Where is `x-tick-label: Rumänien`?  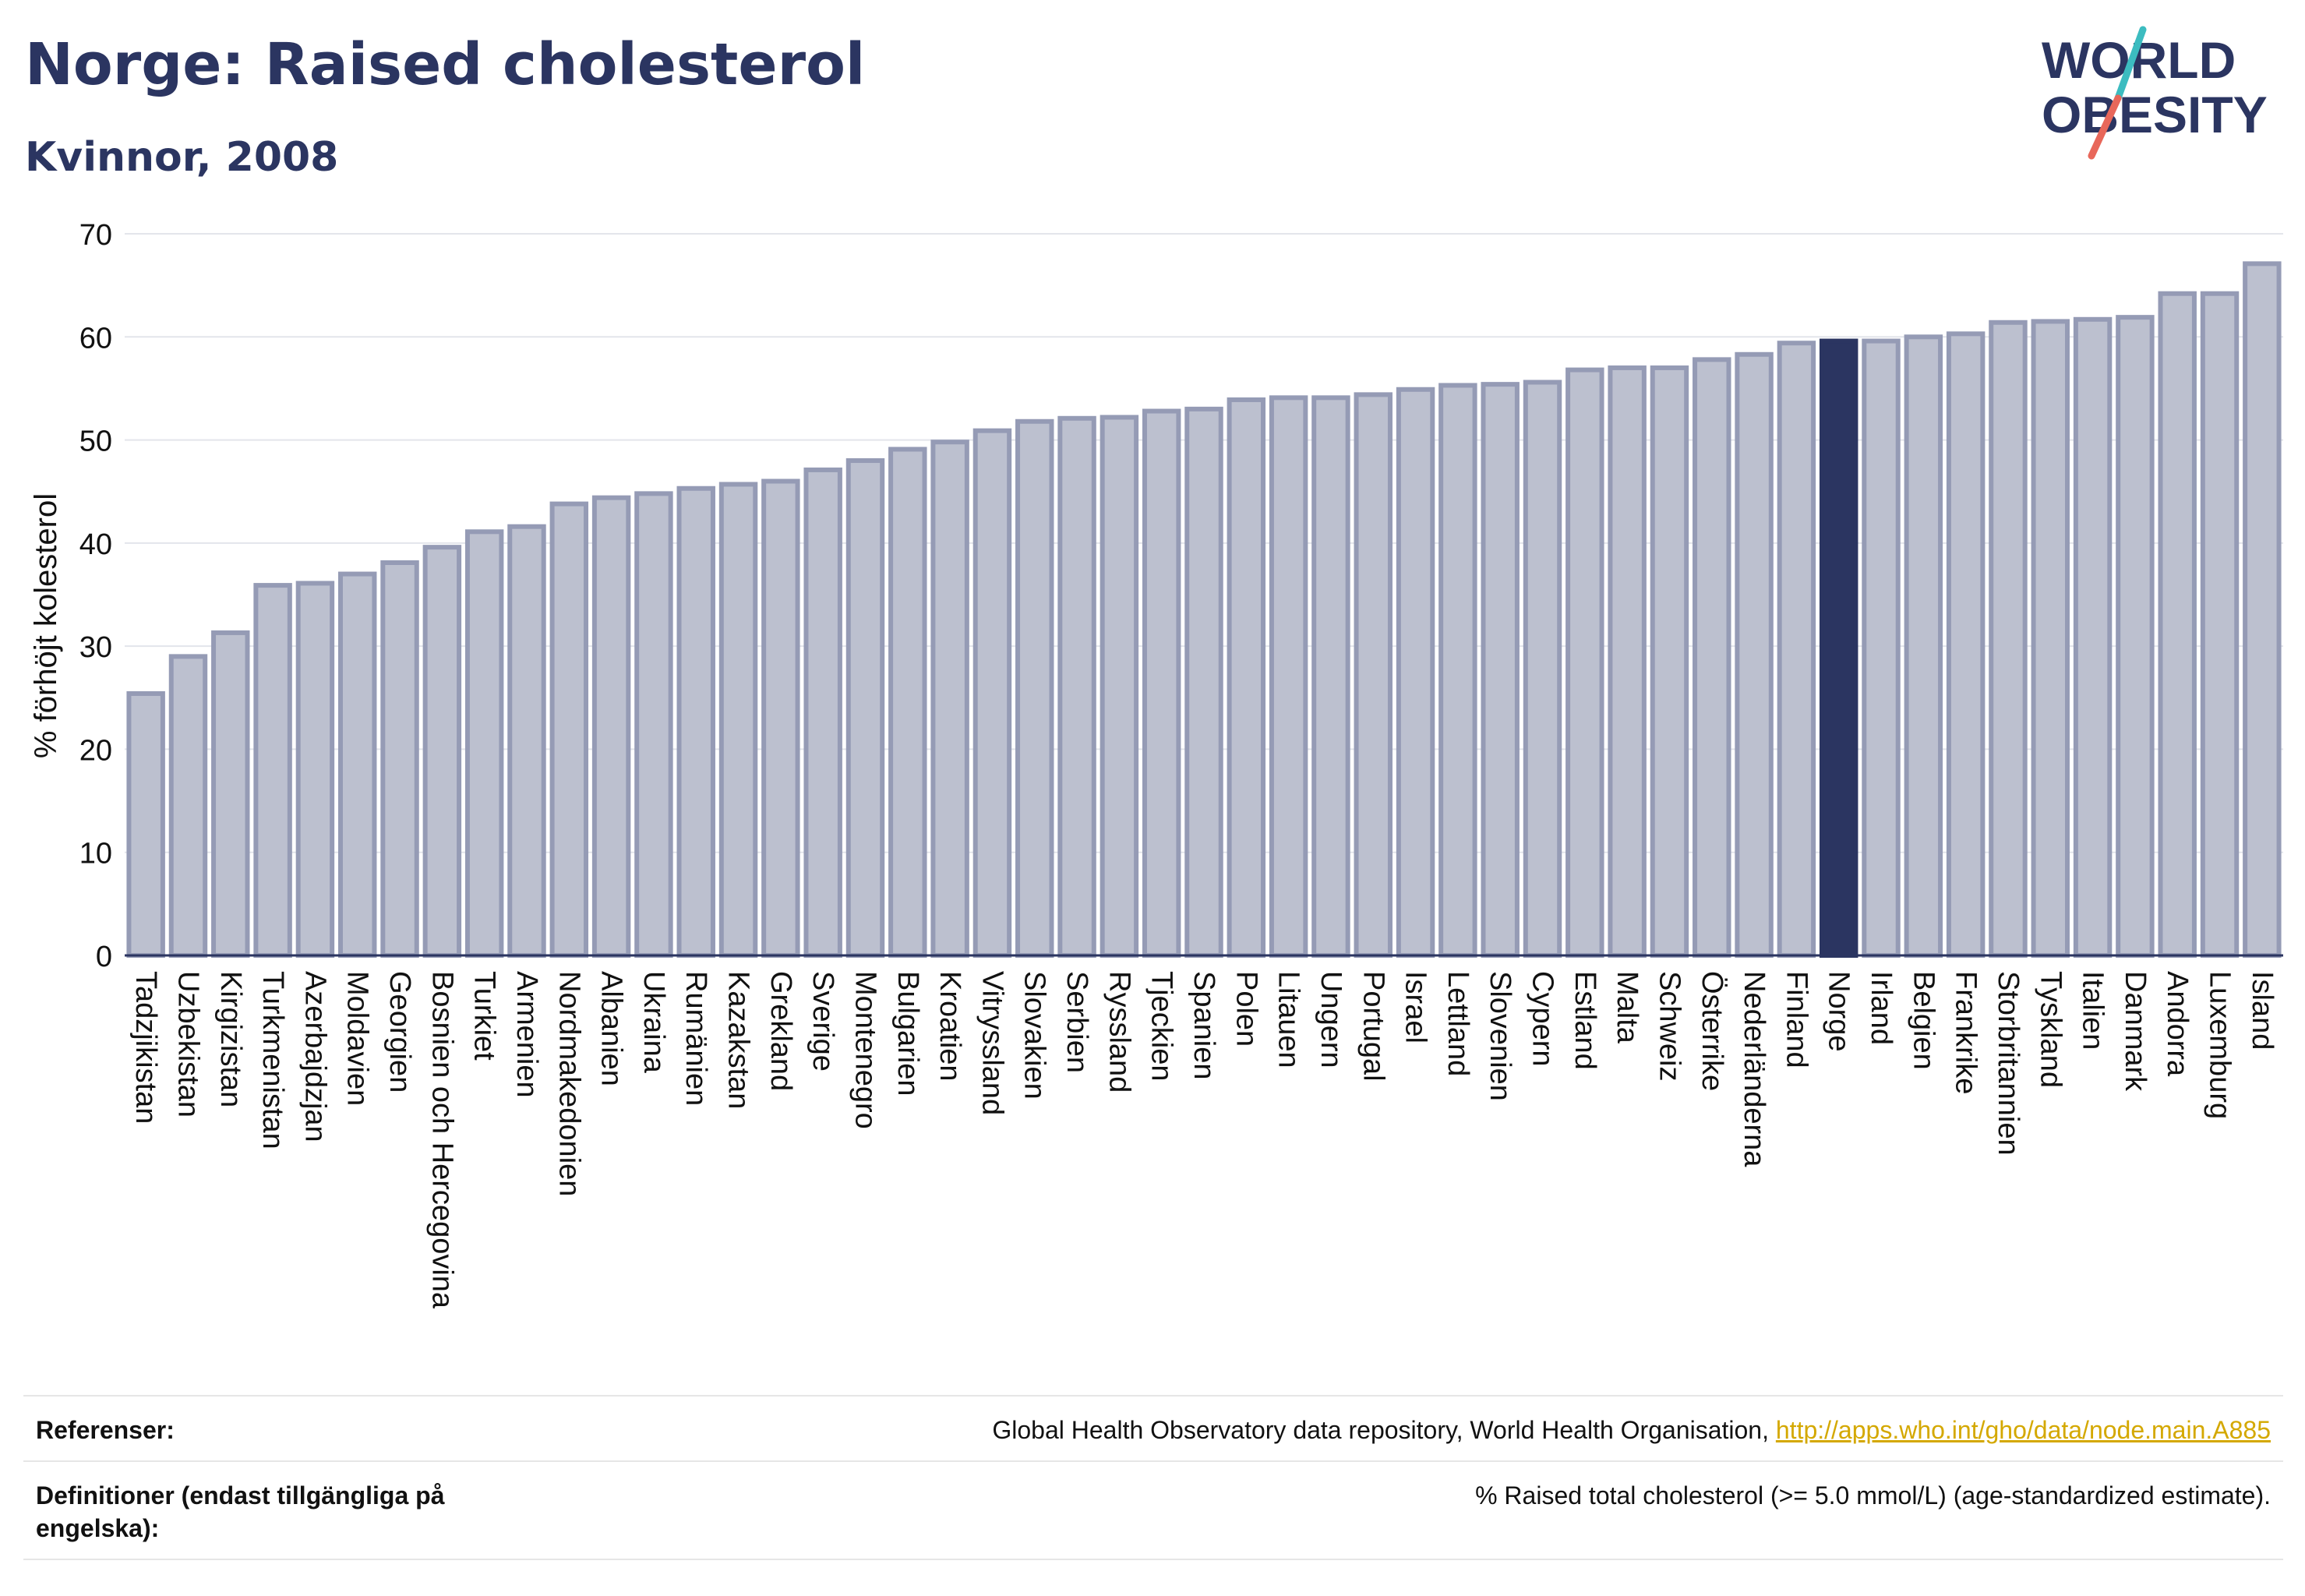 x-tick-label: Rumänien is located at coordinates (695, 1038).